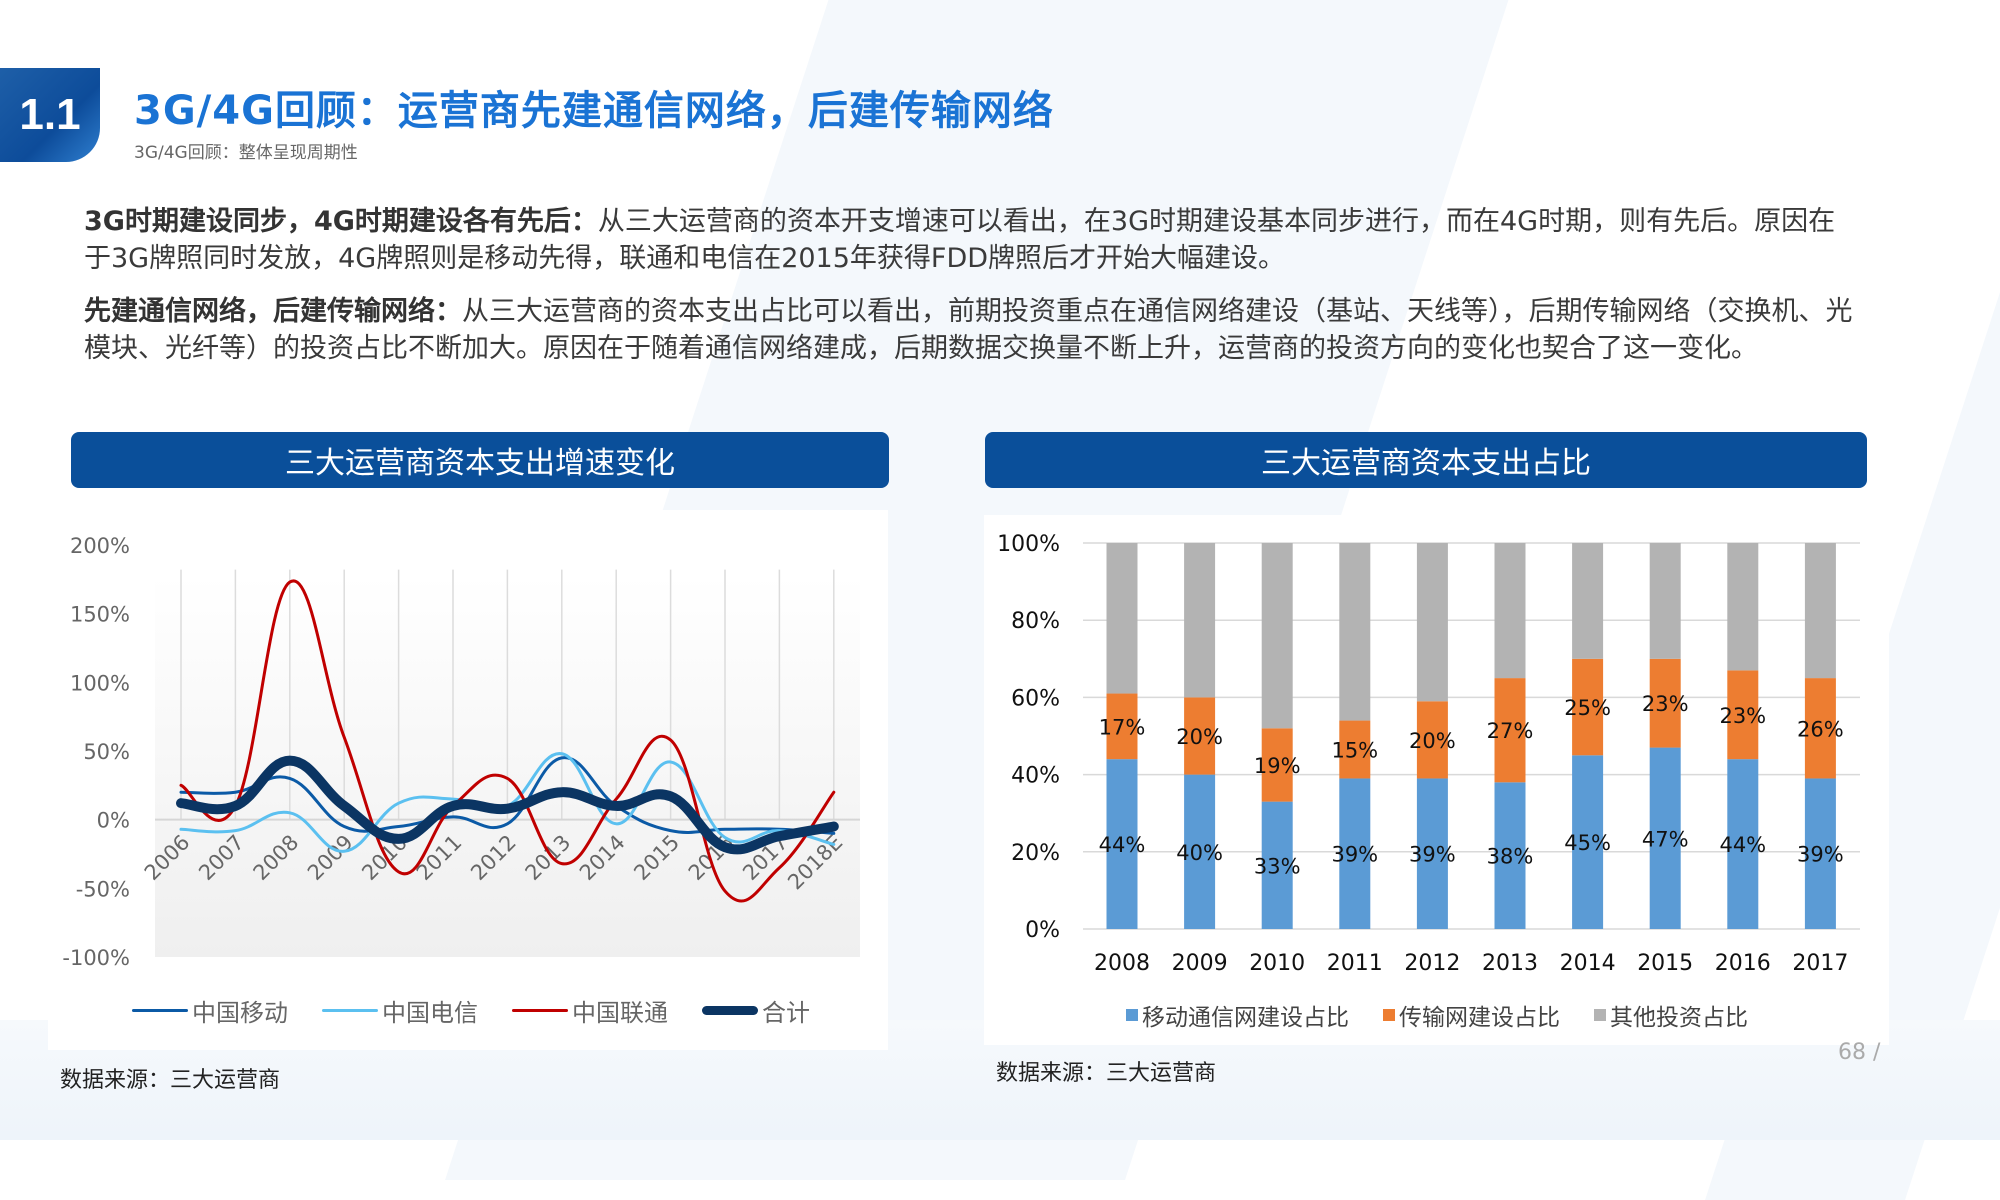  What do you see at coordinates (1588, 963) in the screenshot?
I see `x-tick-label: 2014` at bounding box center [1588, 963].